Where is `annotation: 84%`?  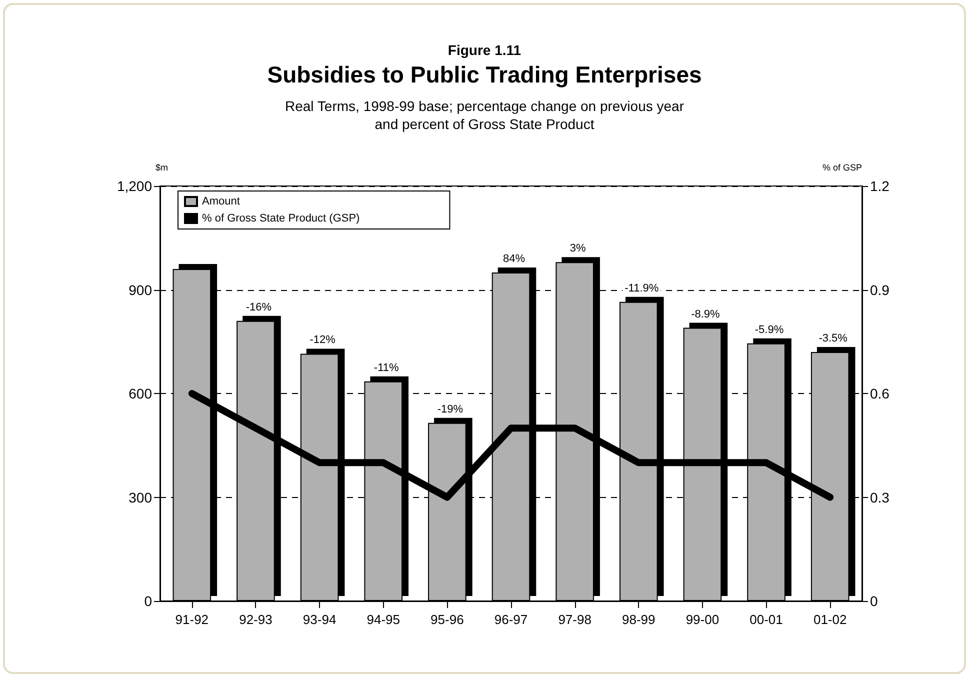 annotation: 84% is located at coordinates (514, 258).